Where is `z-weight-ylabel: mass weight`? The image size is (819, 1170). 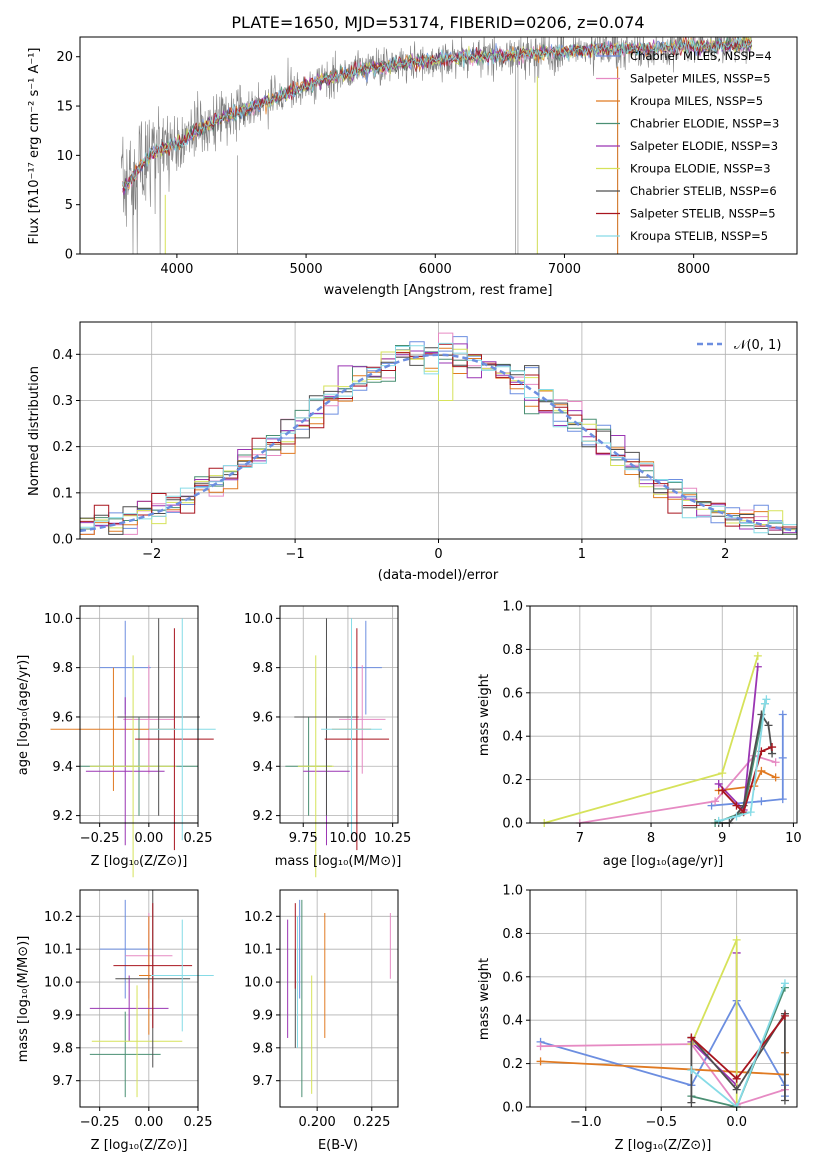
z-weight-ylabel: mass weight is located at coordinates (484, 999).